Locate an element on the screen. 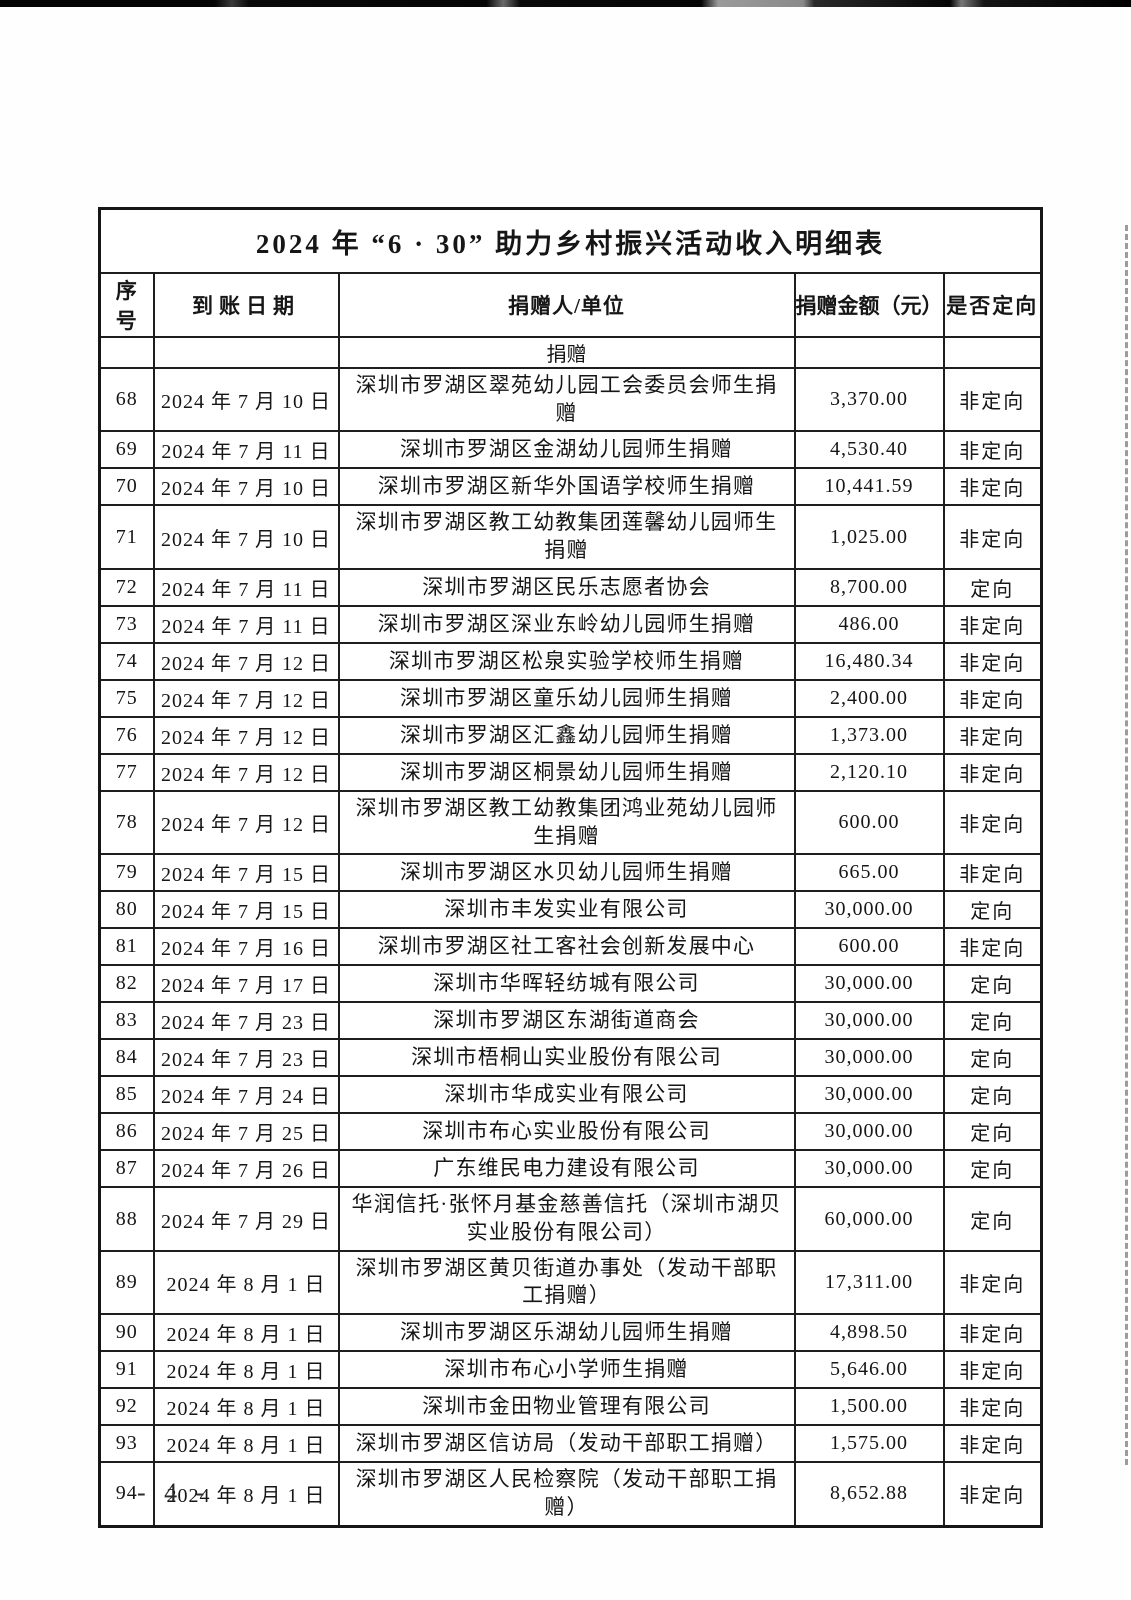  donor-cell: 深圳市罗湖区童乐幼儿园师生捐赠 is located at coordinates (566, 698).